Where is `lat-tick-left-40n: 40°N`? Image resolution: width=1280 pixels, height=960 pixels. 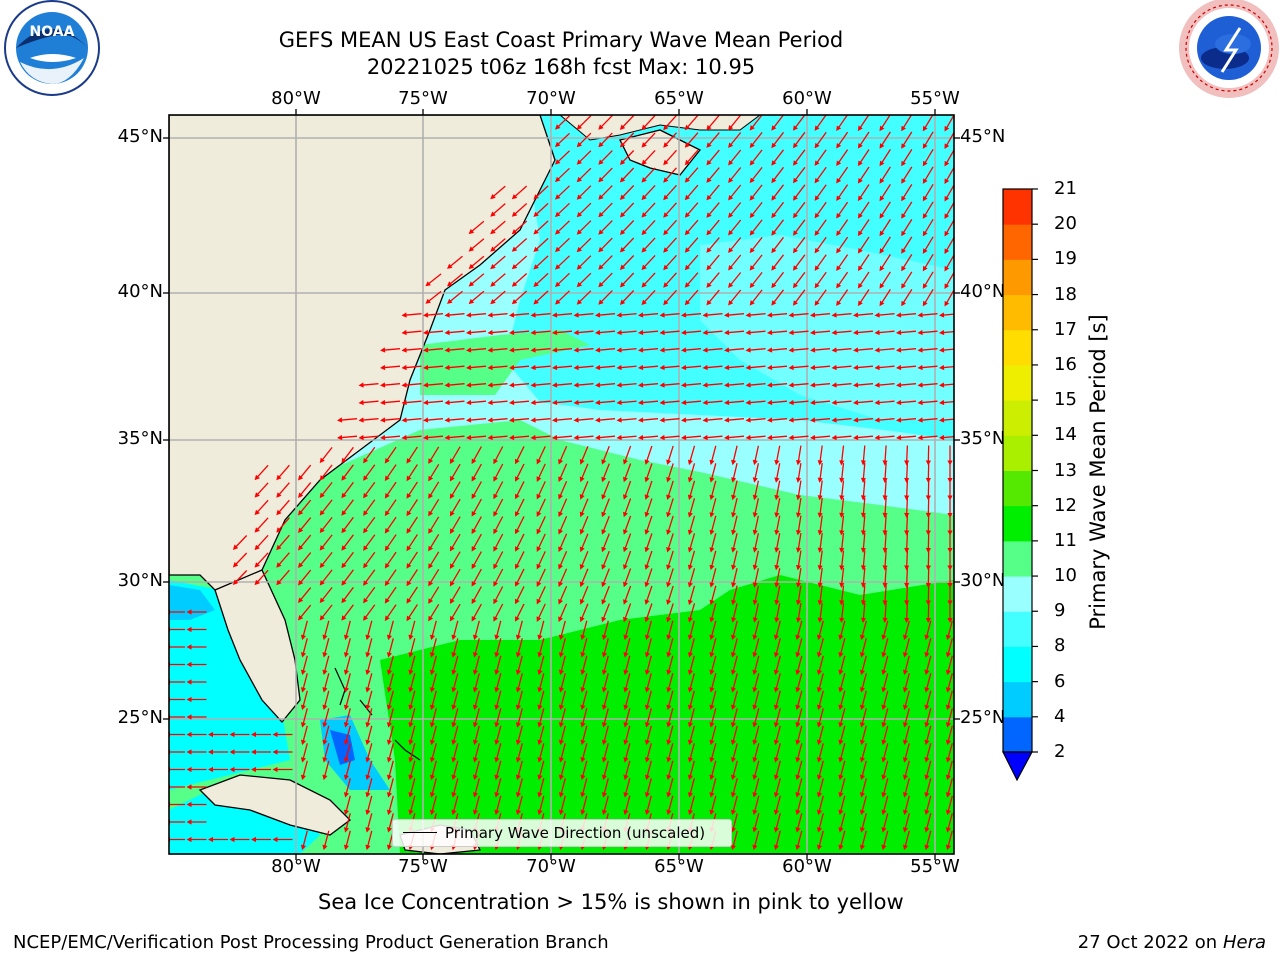 lat-tick-left-40n: 40°N is located at coordinates (140, 291).